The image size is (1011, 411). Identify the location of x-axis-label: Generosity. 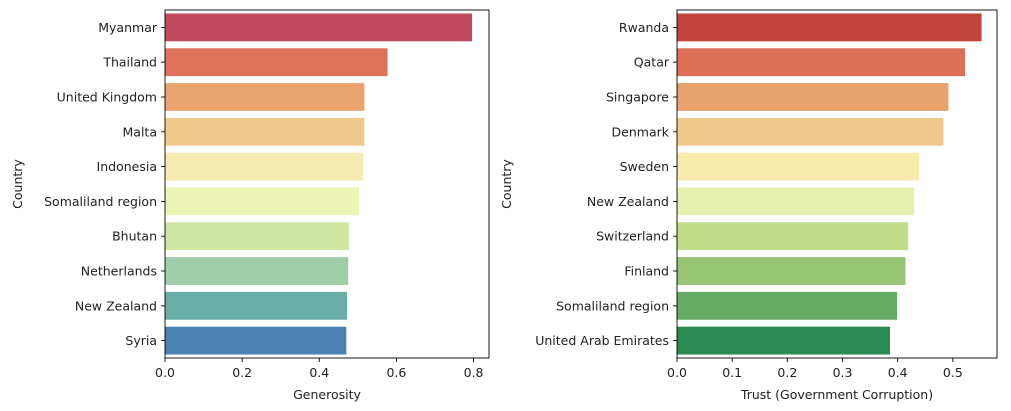
(327, 394).